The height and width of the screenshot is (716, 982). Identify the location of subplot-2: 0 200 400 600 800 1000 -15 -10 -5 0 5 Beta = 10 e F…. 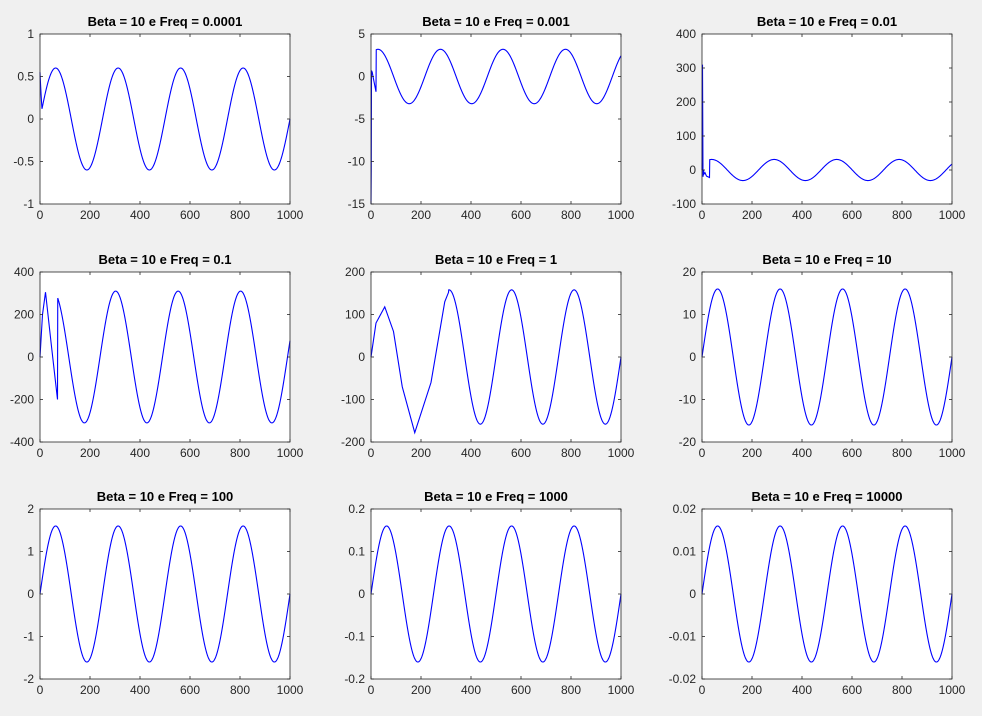
(491, 118).